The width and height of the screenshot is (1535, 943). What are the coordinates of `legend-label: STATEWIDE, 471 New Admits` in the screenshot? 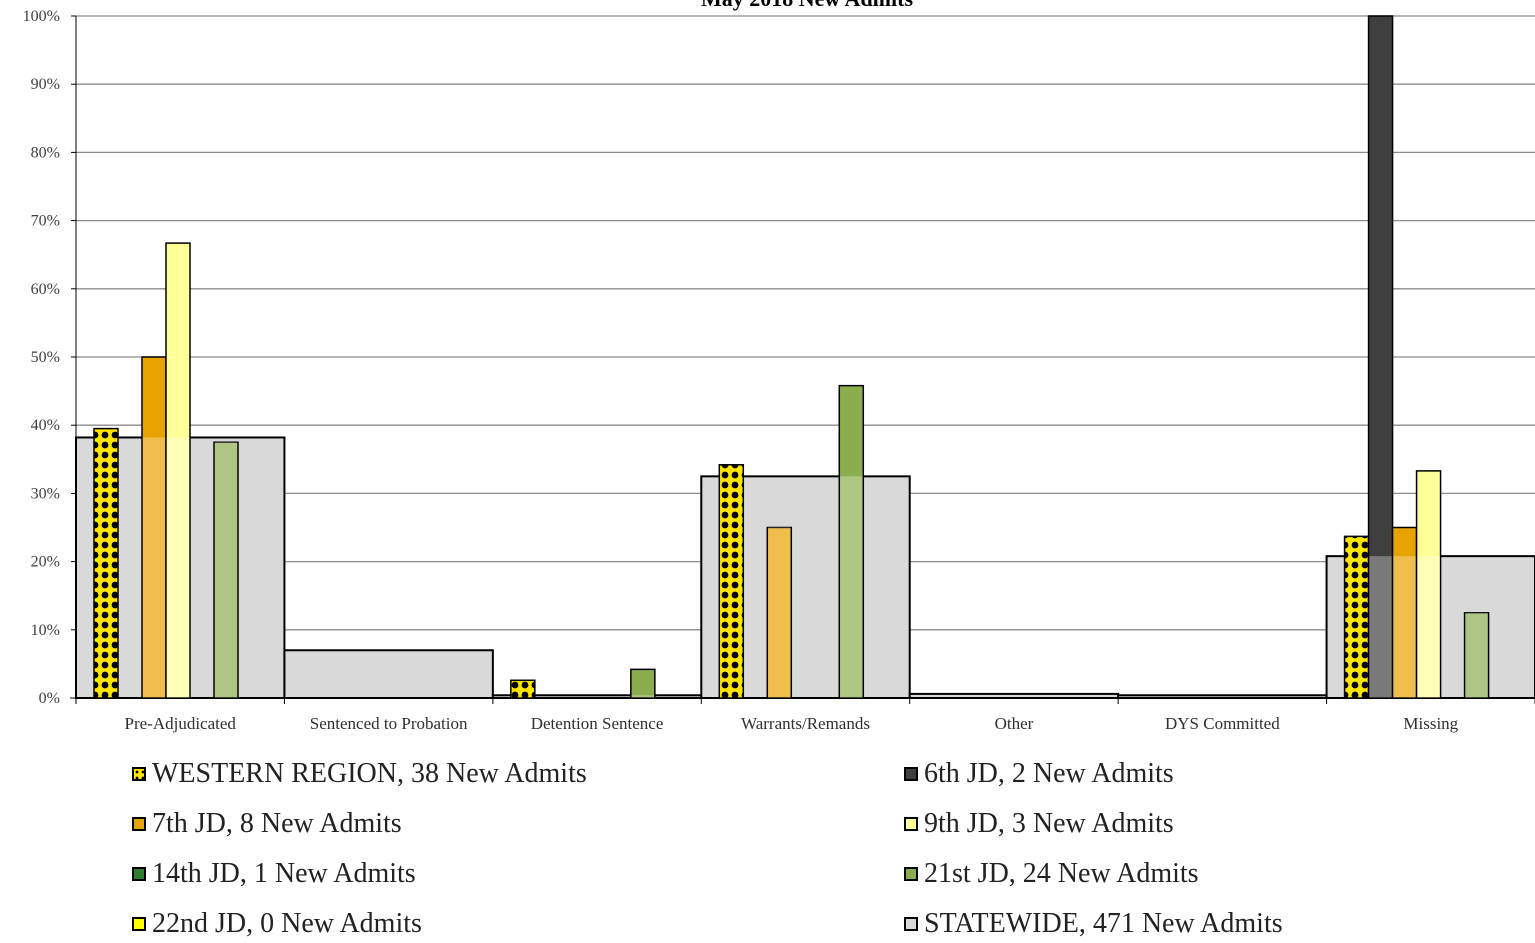 It's located at (1103, 923).